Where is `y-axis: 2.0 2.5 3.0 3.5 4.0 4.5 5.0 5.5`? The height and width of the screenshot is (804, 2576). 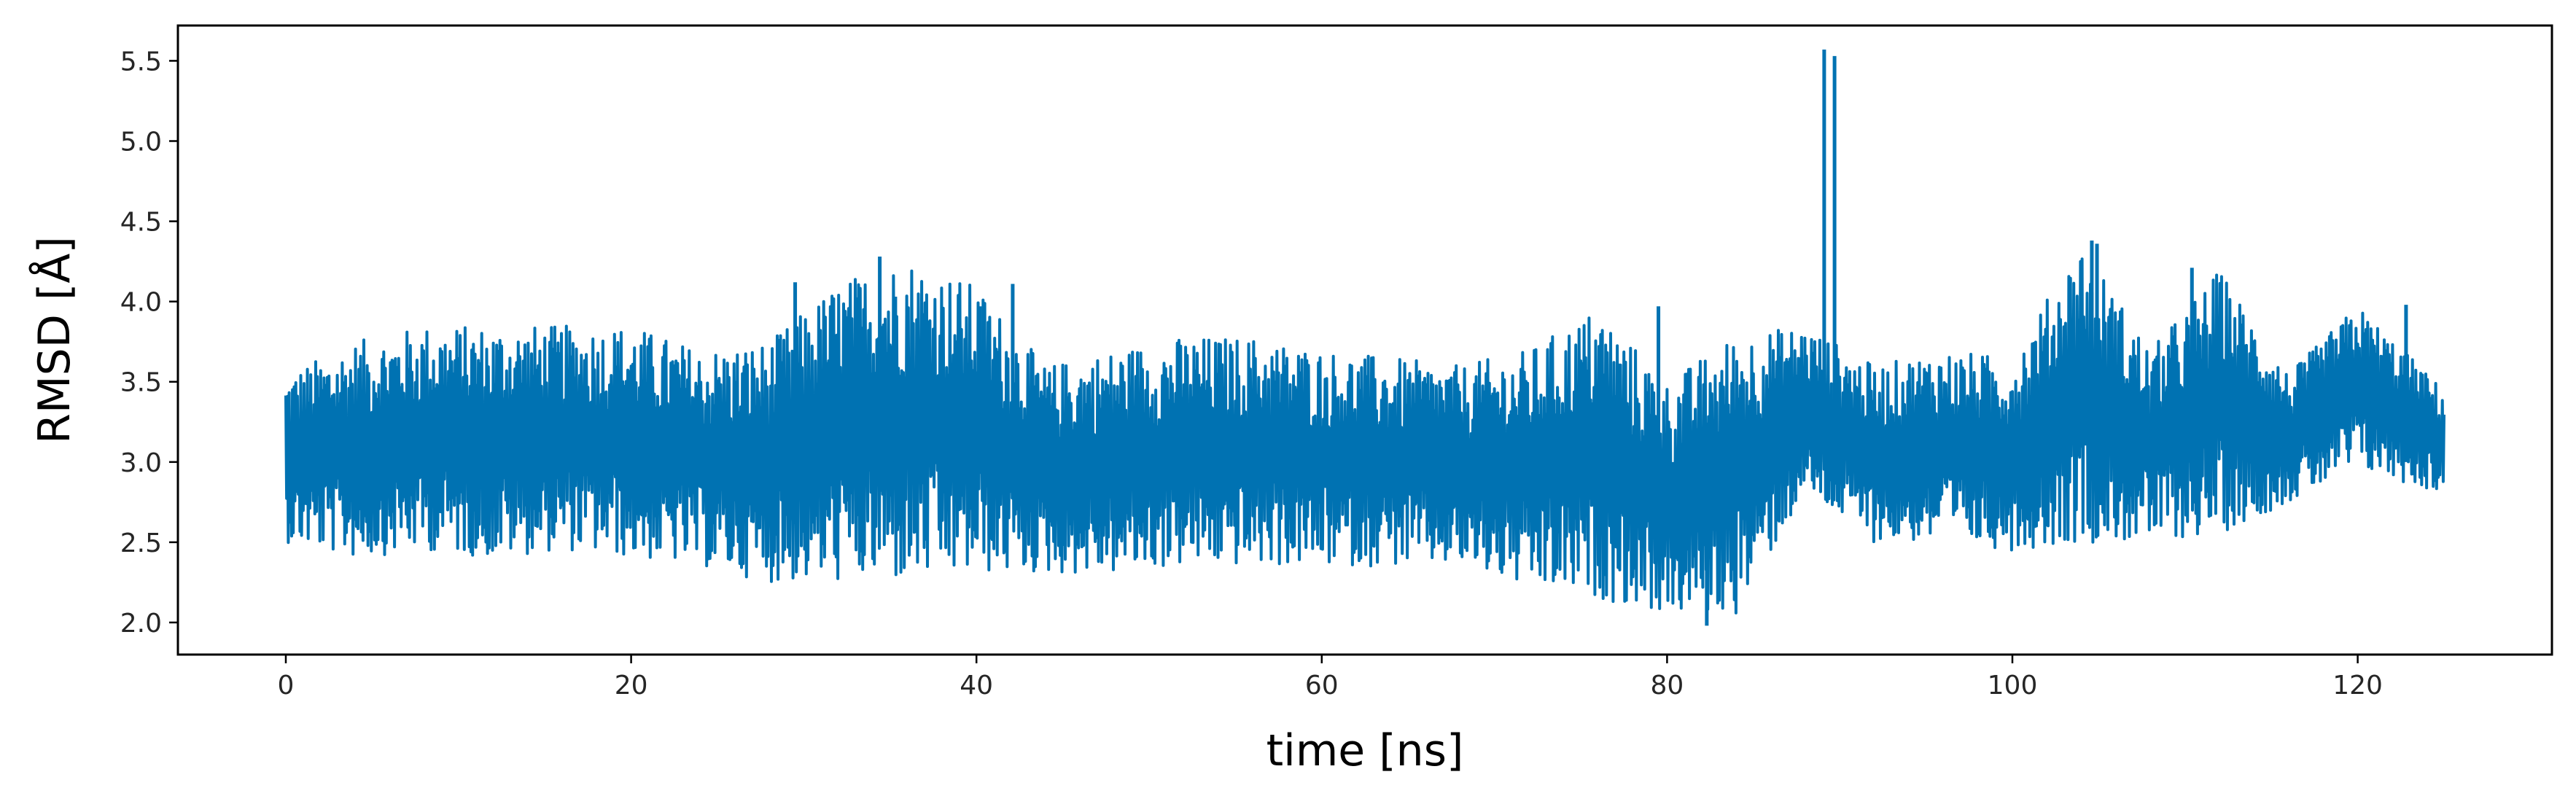 y-axis: 2.0 2.5 3.0 3.5 4.0 4.5 5.0 5.5 is located at coordinates (149, 343).